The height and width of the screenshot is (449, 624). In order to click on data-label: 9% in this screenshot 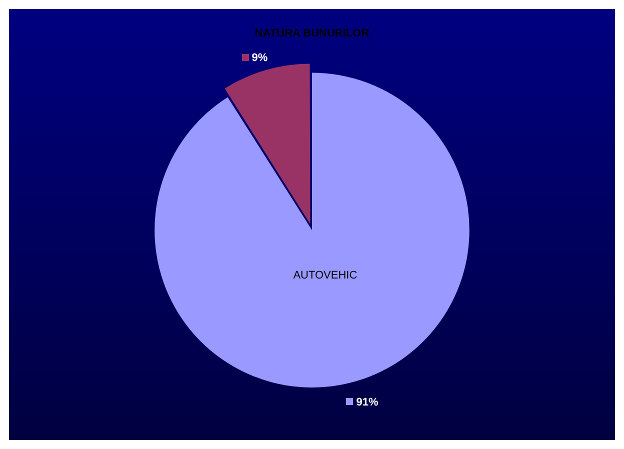, I will do `click(260, 58)`.